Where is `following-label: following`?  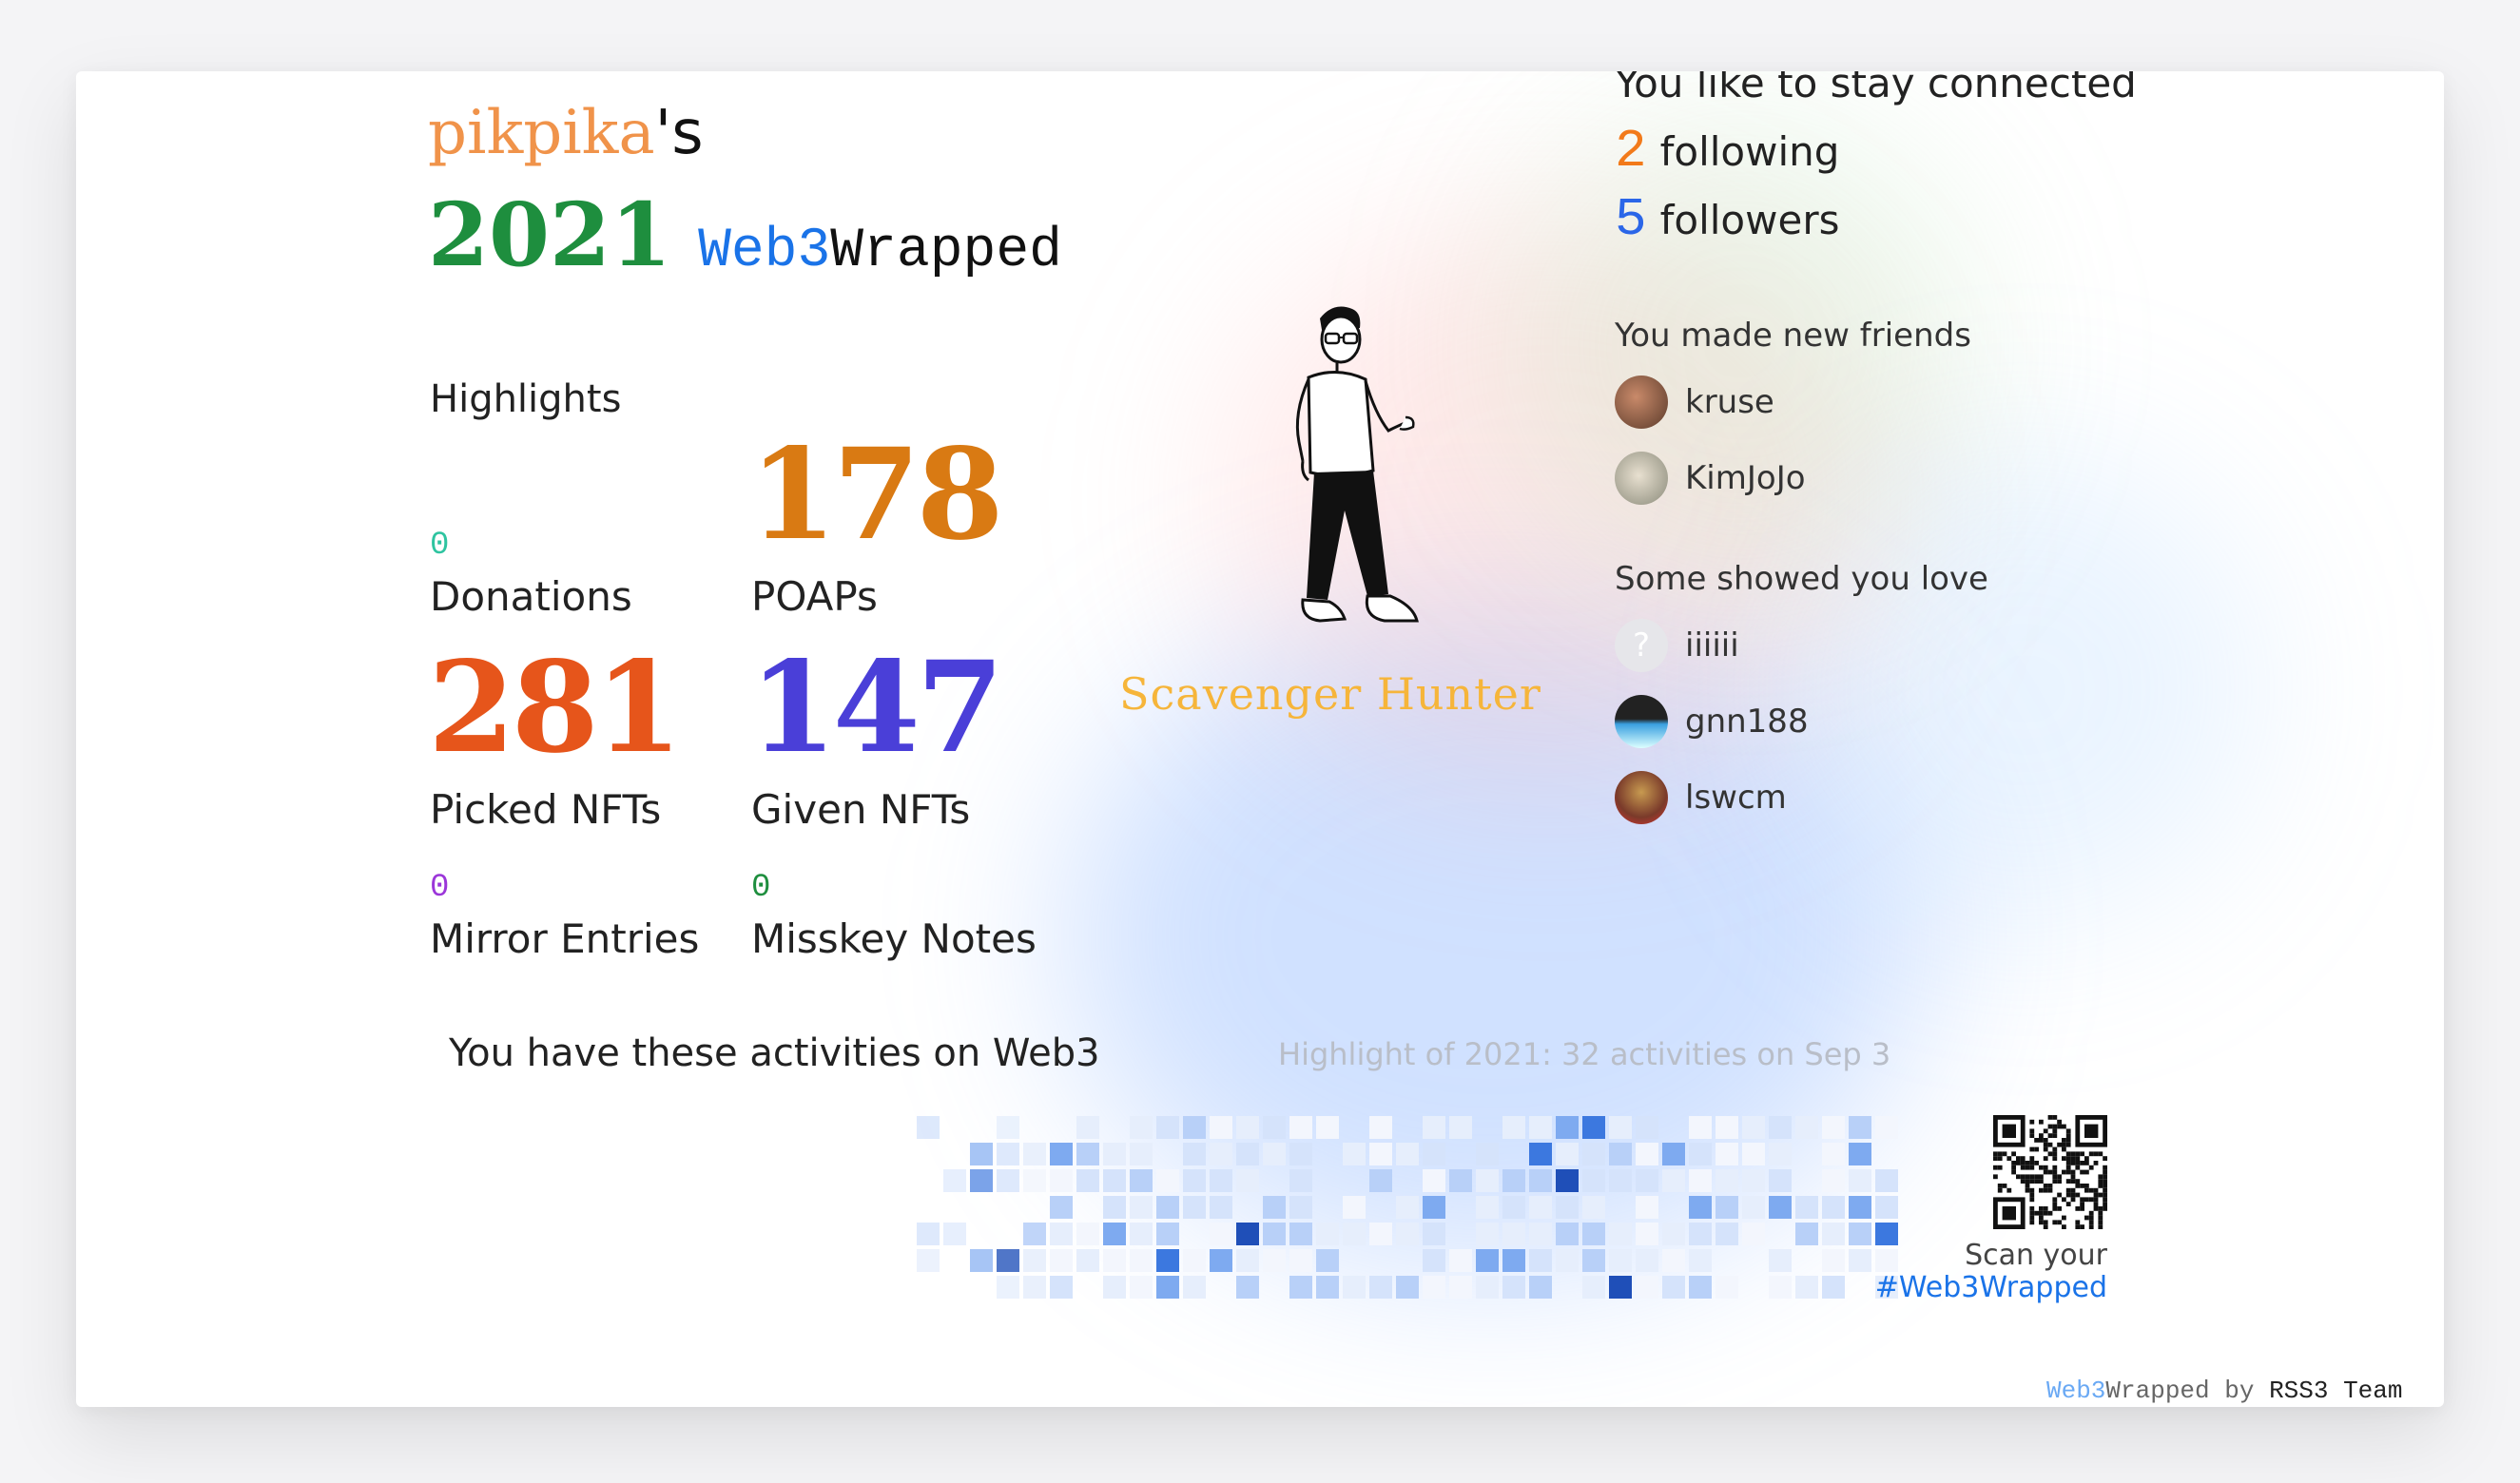 following-label: following is located at coordinates (1749, 151).